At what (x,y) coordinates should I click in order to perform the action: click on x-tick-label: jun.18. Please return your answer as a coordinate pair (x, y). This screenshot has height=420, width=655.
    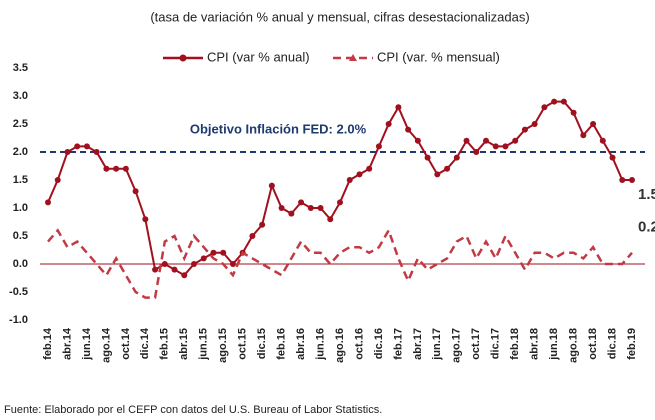
    Looking at the image, I should click on (554, 344).